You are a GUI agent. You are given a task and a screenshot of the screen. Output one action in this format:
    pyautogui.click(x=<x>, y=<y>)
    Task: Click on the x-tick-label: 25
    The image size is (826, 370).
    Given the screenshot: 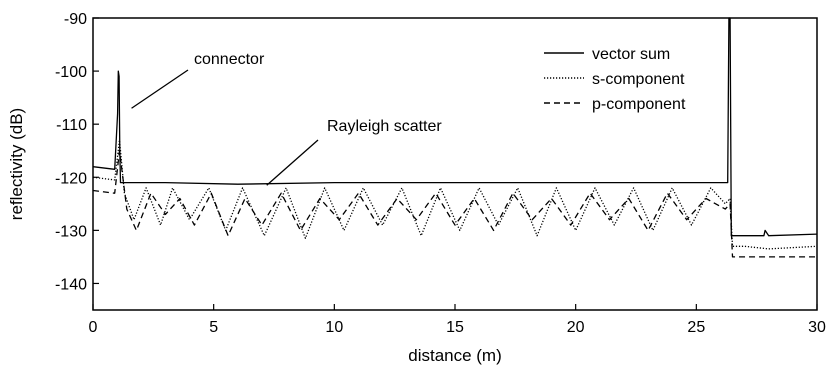 What is the action you would take?
    pyautogui.click(x=696, y=327)
    